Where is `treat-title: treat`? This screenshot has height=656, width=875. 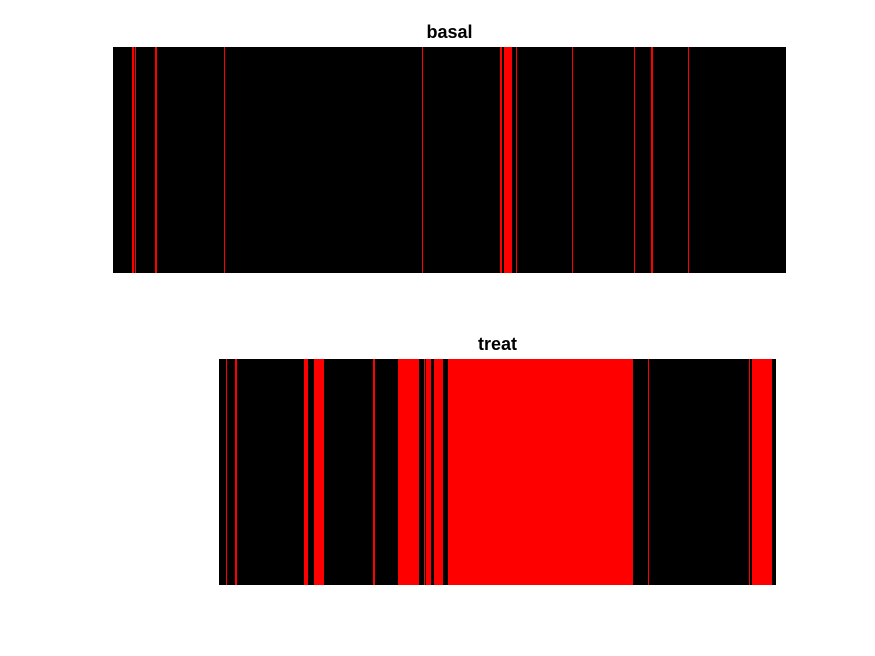
treat-title: treat is located at coordinates (497, 344).